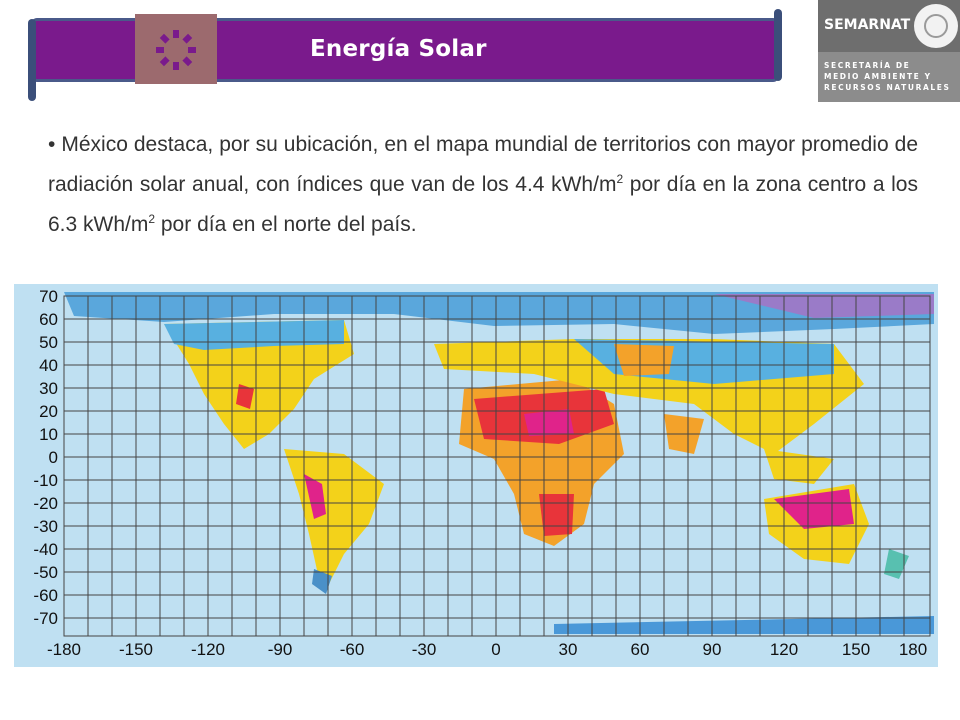  Describe the element at coordinates (398, 49) in the screenshot. I see `page-title: Energía Solar` at that location.